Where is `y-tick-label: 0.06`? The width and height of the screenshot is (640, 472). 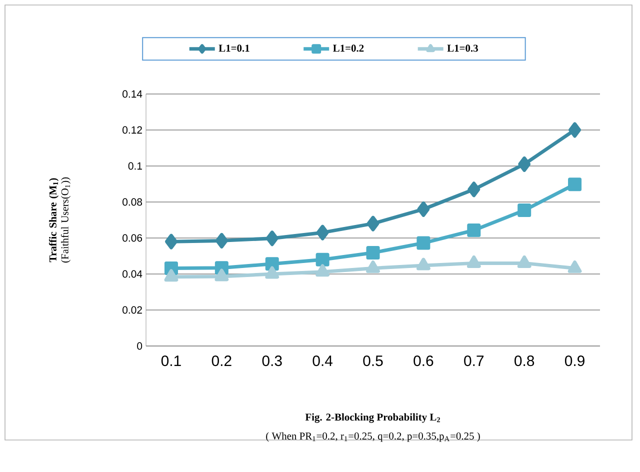 y-tick-label: 0.06 is located at coordinates (132, 238).